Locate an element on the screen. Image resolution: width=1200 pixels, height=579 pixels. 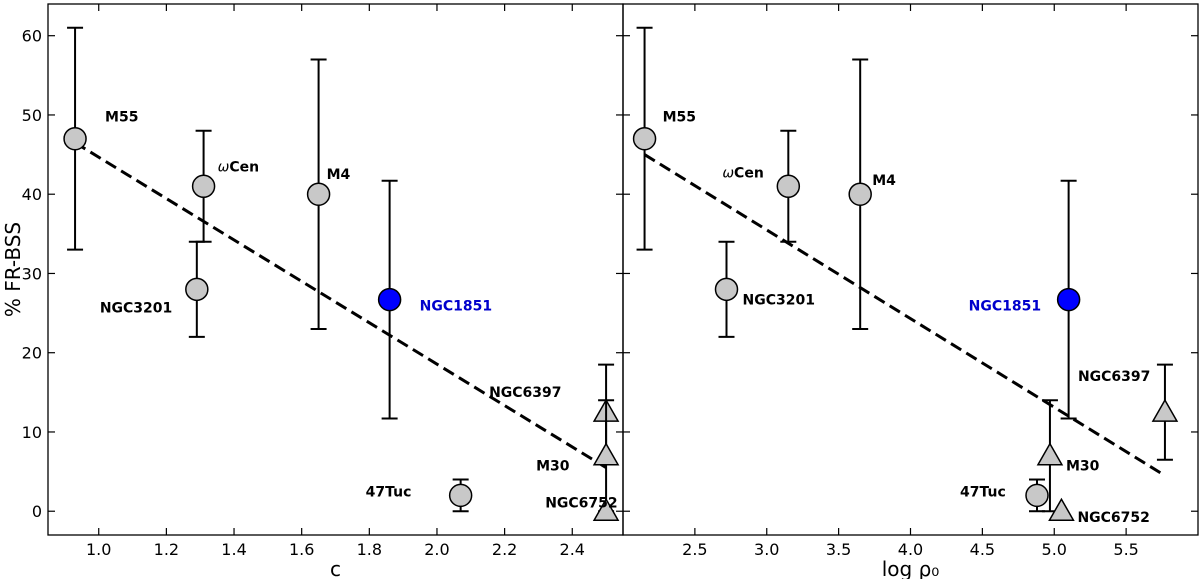
y-tick-label: 60 is located at coordinates (32, 36).